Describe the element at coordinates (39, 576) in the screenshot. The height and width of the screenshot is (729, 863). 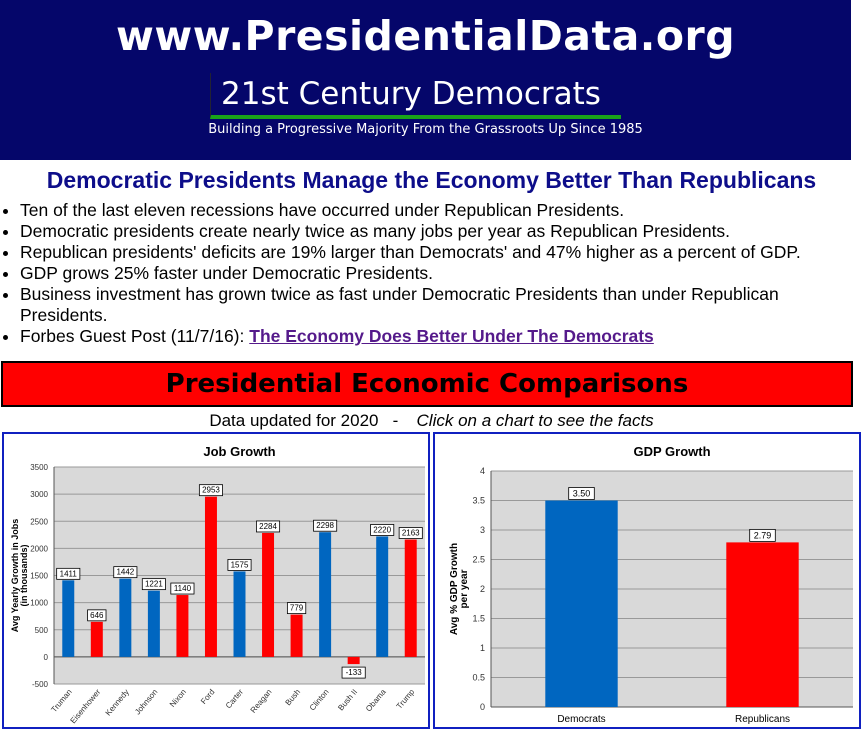
I see `y-tick-label: 1500` at that location.